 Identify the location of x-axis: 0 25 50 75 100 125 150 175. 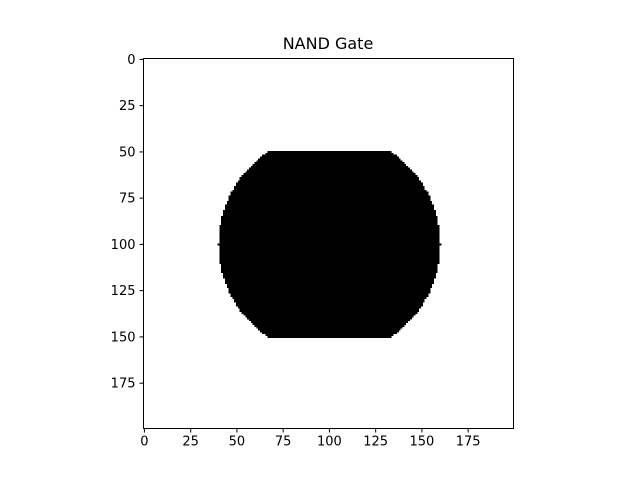
(310, 439).